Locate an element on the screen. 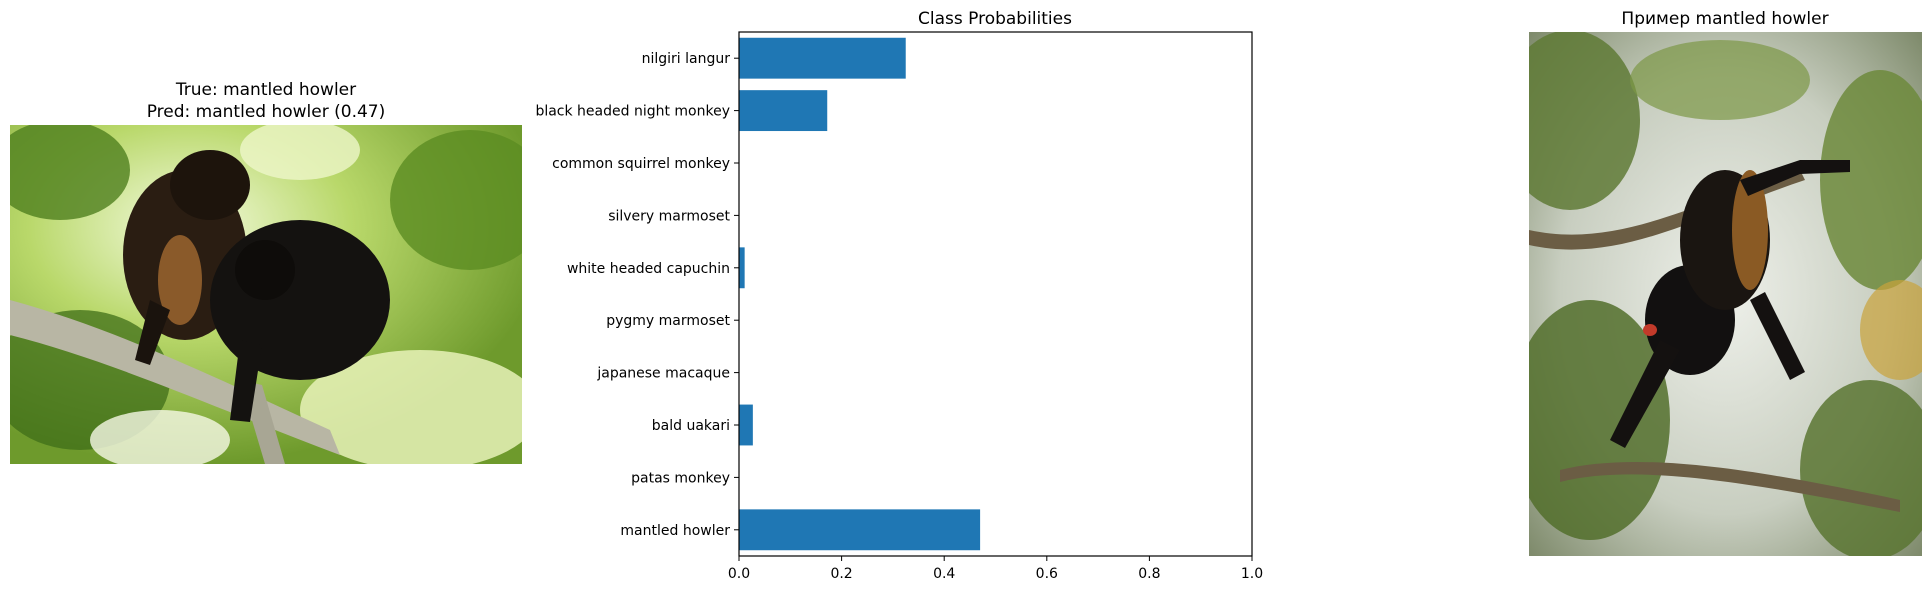  y-tick-label: bald uakari is located at coordinates (691, 426).